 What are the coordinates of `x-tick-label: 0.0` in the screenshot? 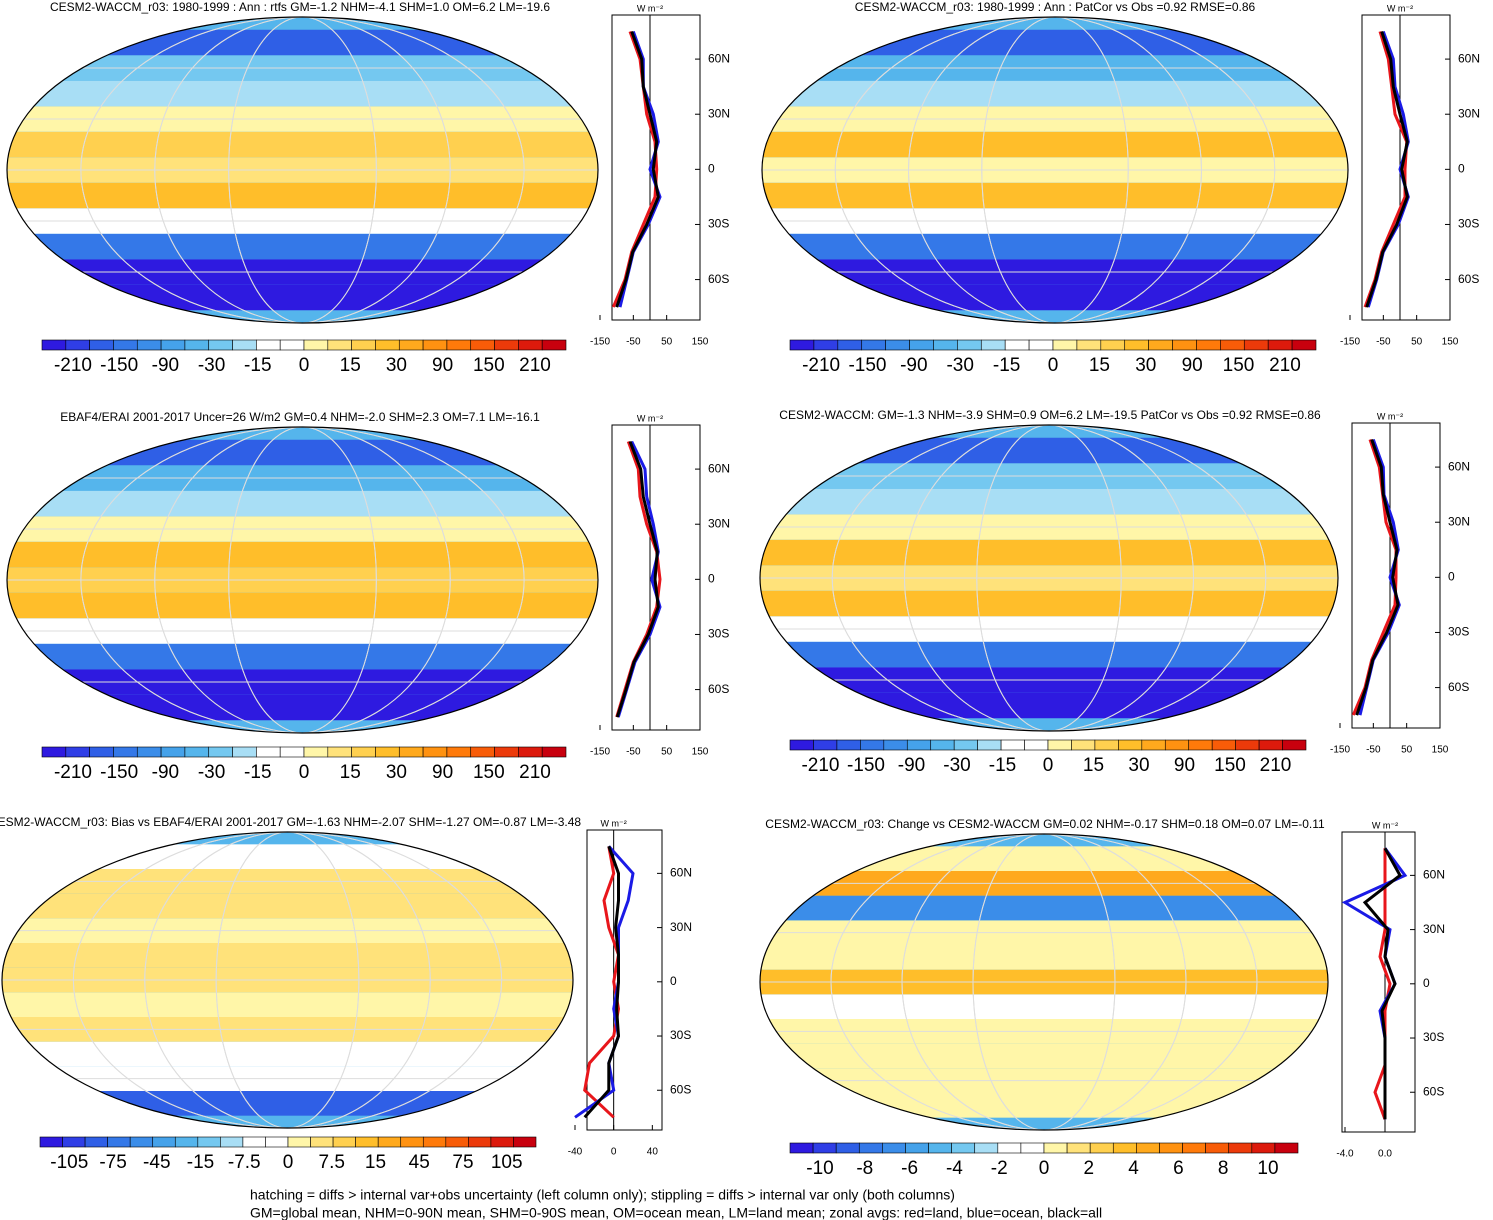 It's located at (1385, 1154).